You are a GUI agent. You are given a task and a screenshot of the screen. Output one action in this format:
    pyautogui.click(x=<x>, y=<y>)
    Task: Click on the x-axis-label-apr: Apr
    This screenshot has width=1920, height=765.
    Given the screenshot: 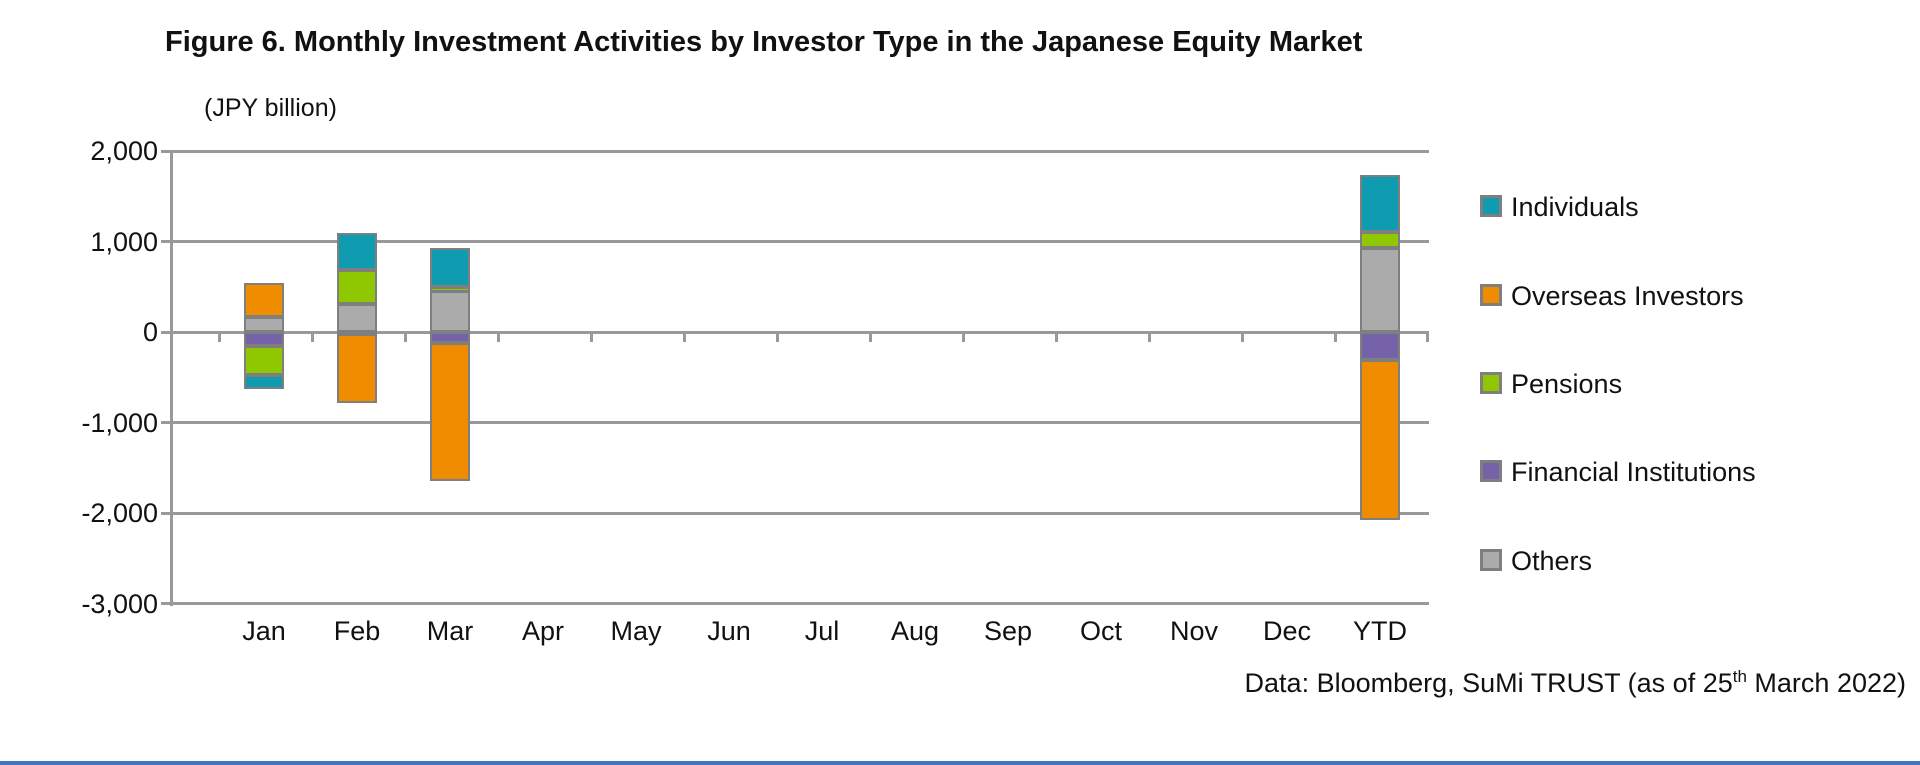 What is the action you would take?
    pyautogui.click(x=543, y=631)
    